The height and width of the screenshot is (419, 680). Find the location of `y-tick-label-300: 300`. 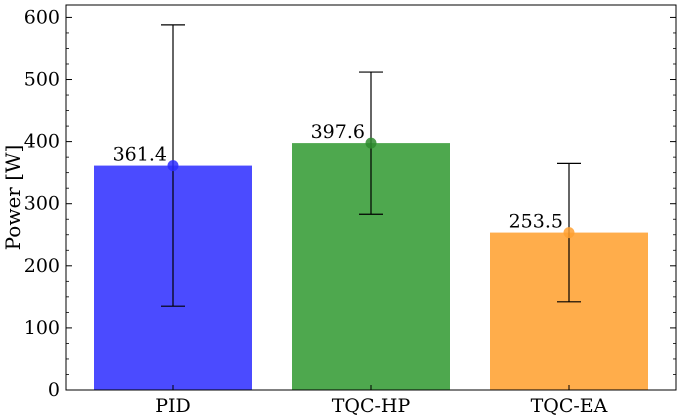

y-tick-label-300: 300 is located at coordinates (42, 204).